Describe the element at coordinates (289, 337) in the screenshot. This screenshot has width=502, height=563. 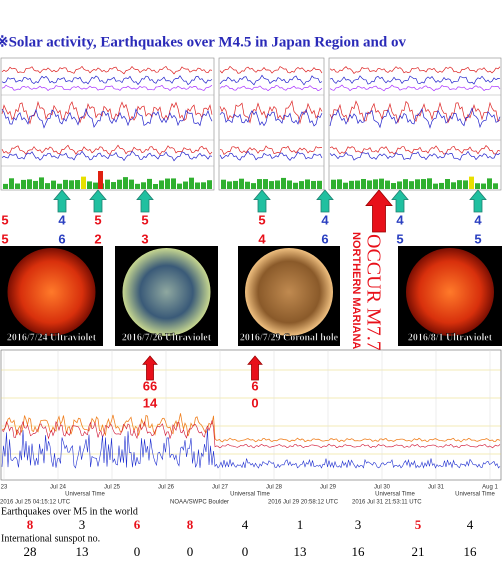
I see `image-caption: 2016/7/29 Coronal hole` at that location.